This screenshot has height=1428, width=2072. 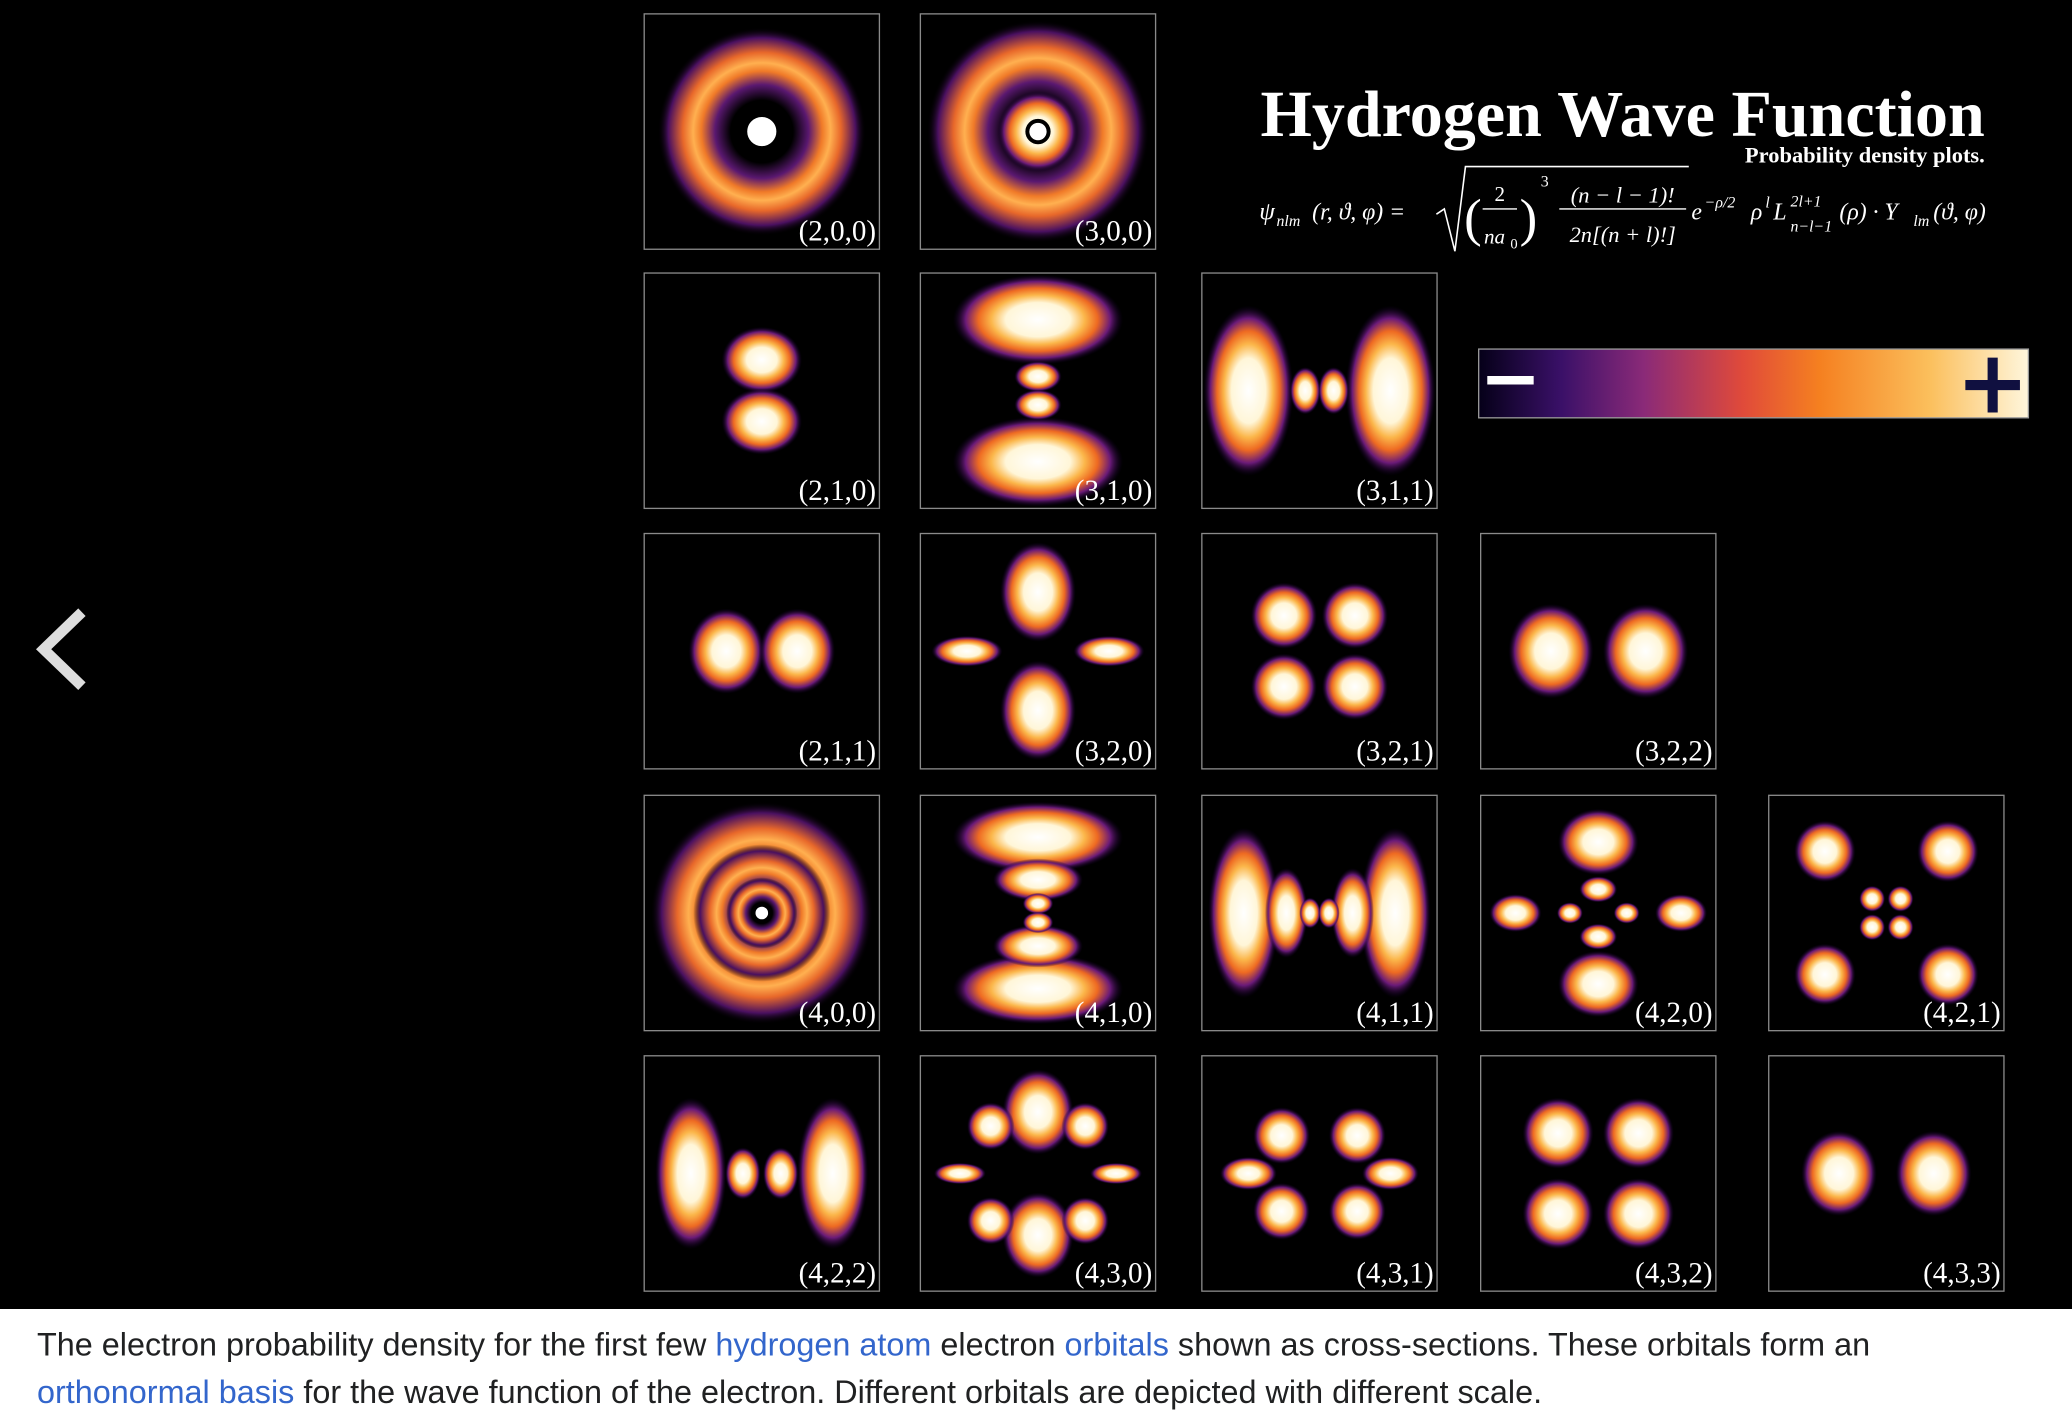 What do you see at coordinates (1289, 221) in the screenshot?
I see `formula-part: nlm` at bounding box center [1289, 221].